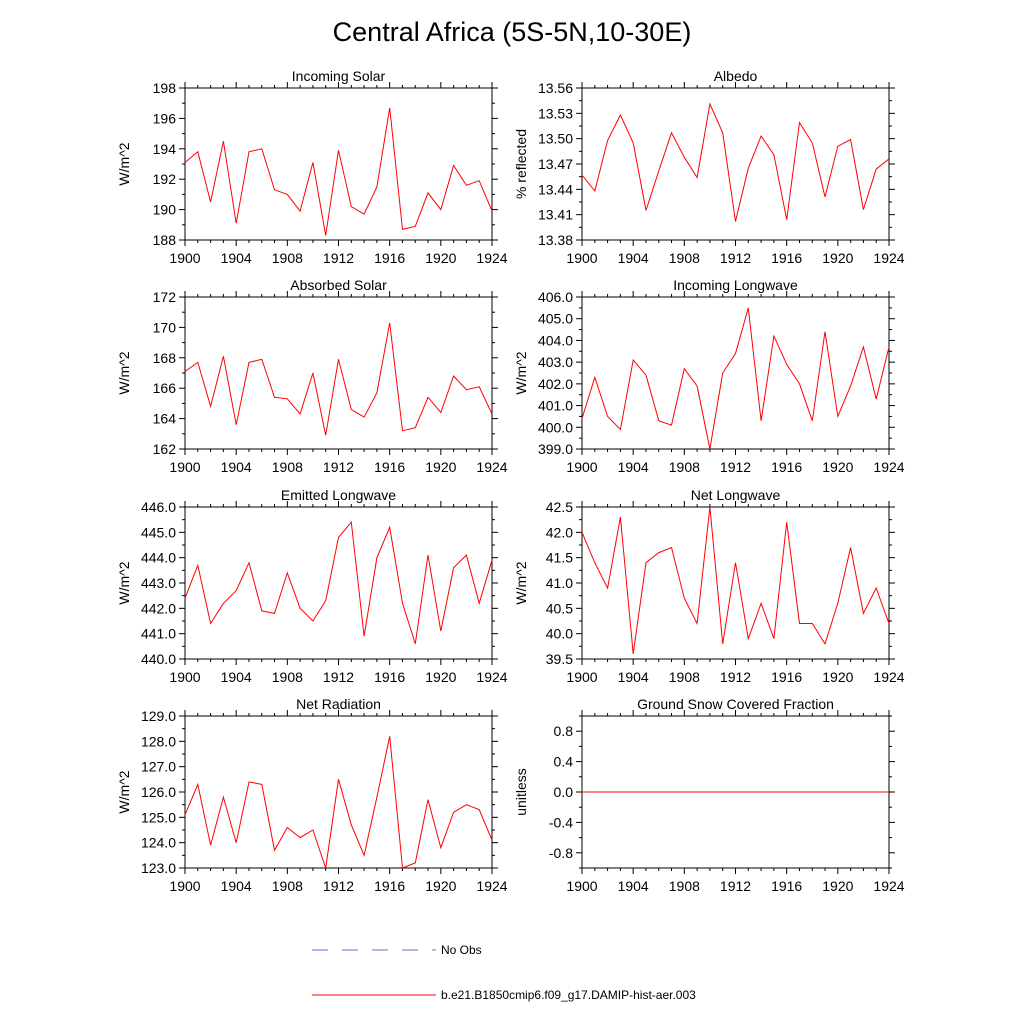 The image size is (1024, 1024). What do you see at coordinates (165, 149) in the screenshot?
I see `y-tick-label: 194` at bounding box center [165, 149].